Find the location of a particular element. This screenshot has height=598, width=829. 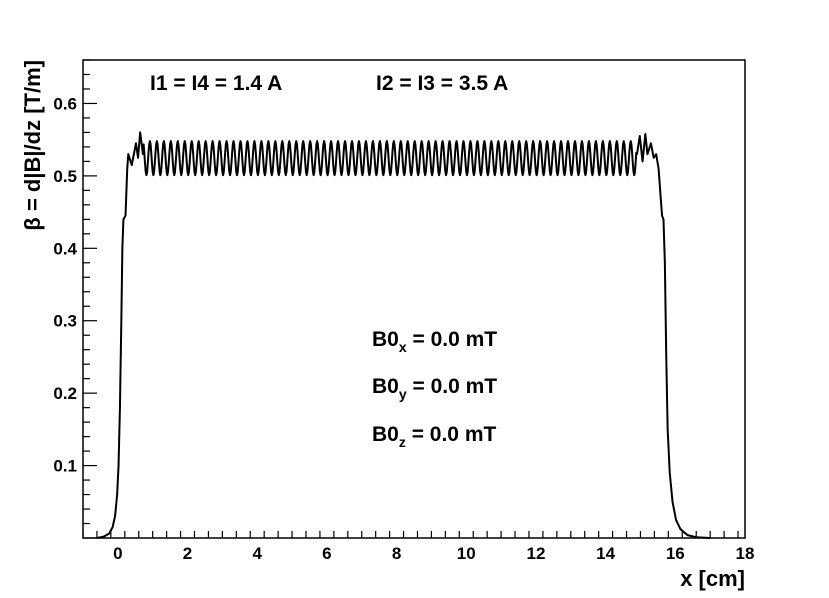

annotation-b0z-base: B0 is located at coordinates (385, 434).